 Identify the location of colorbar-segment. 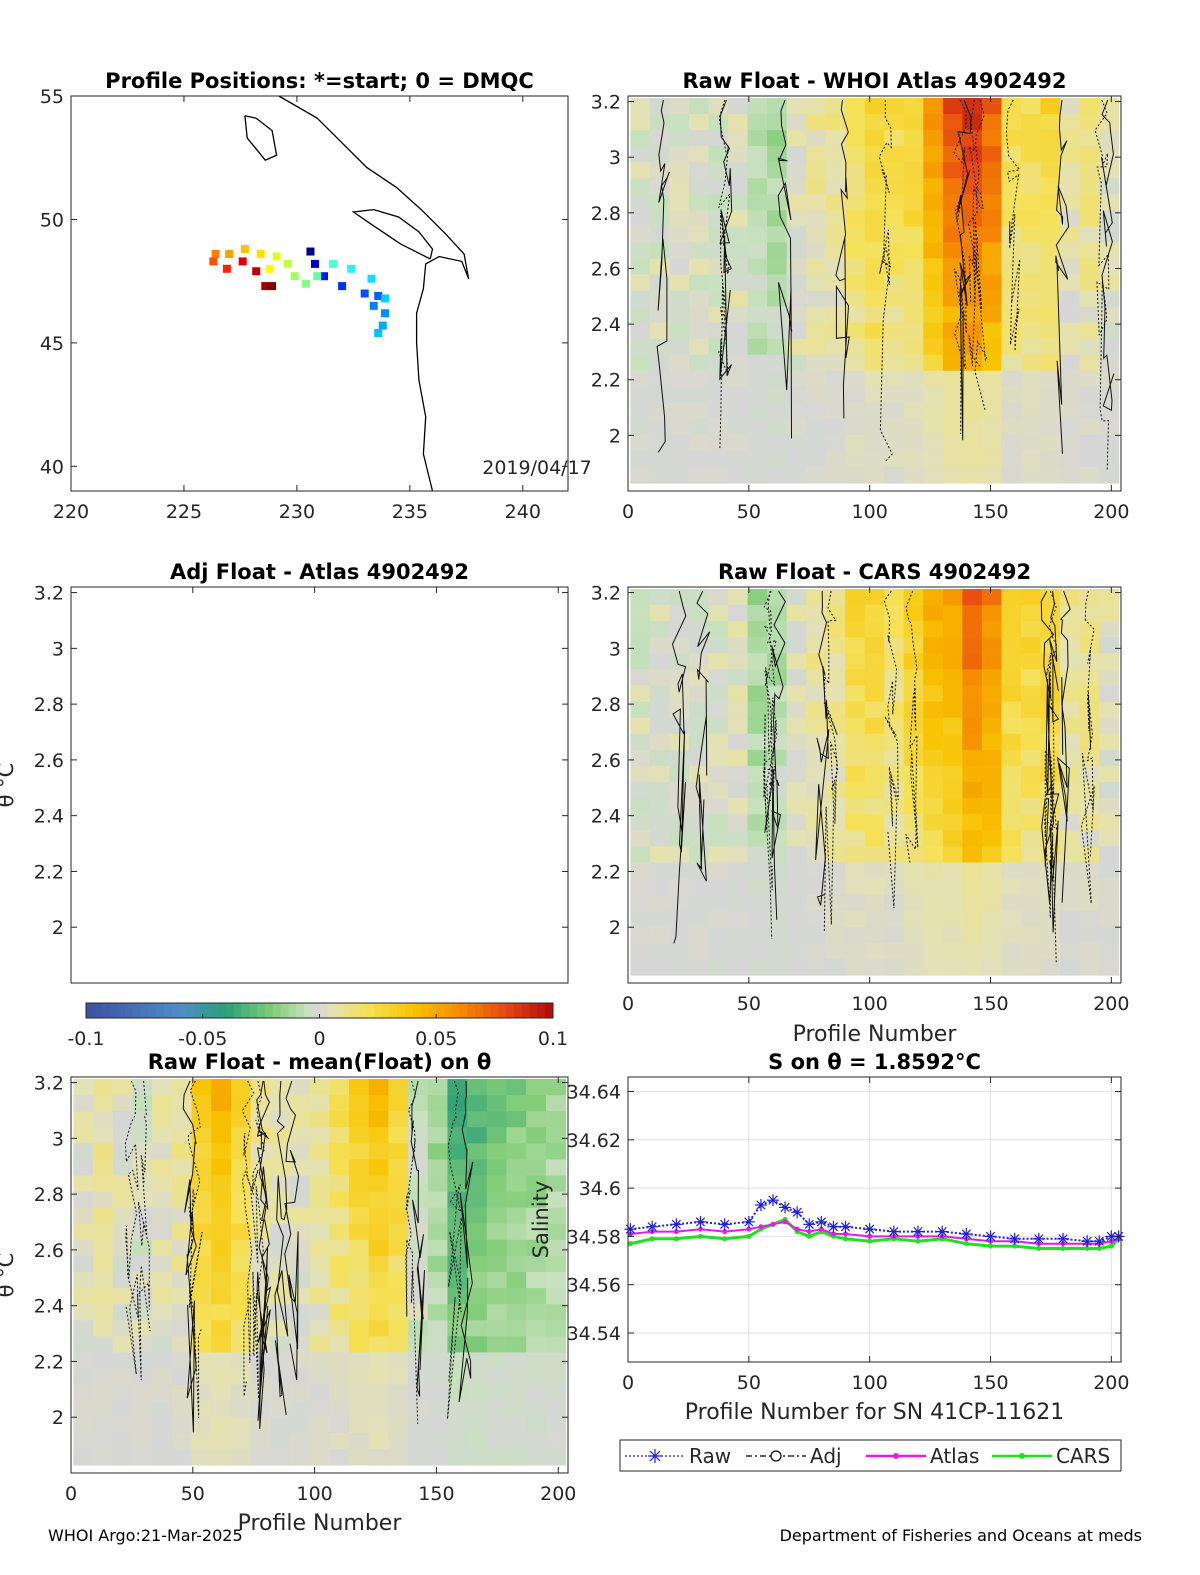
(207, 1010).